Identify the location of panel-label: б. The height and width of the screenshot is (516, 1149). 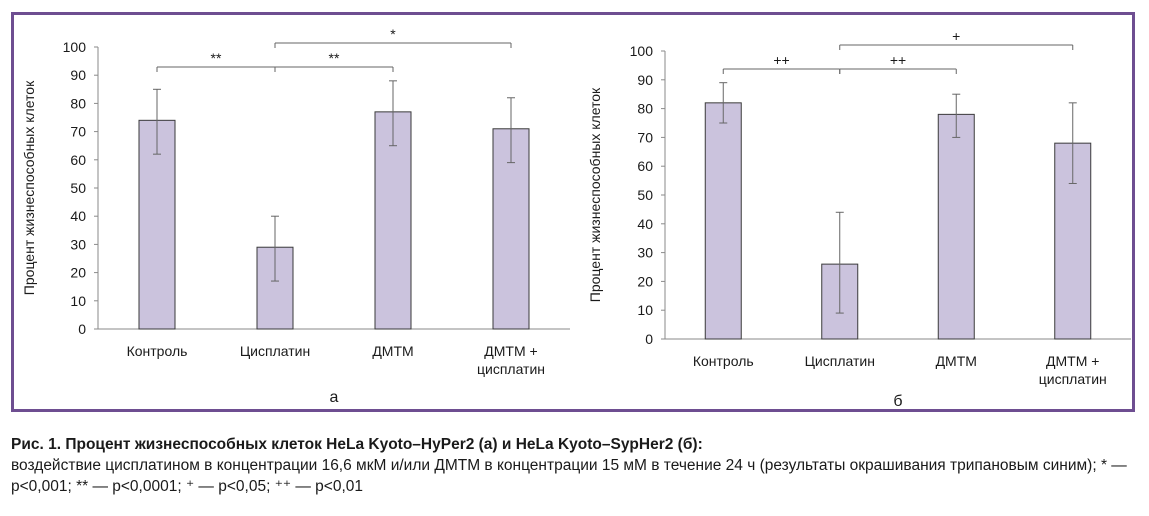
(897, 401).